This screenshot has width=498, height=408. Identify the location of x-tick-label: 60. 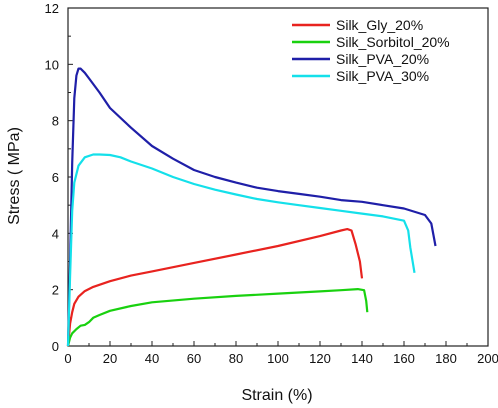
(194, 358).